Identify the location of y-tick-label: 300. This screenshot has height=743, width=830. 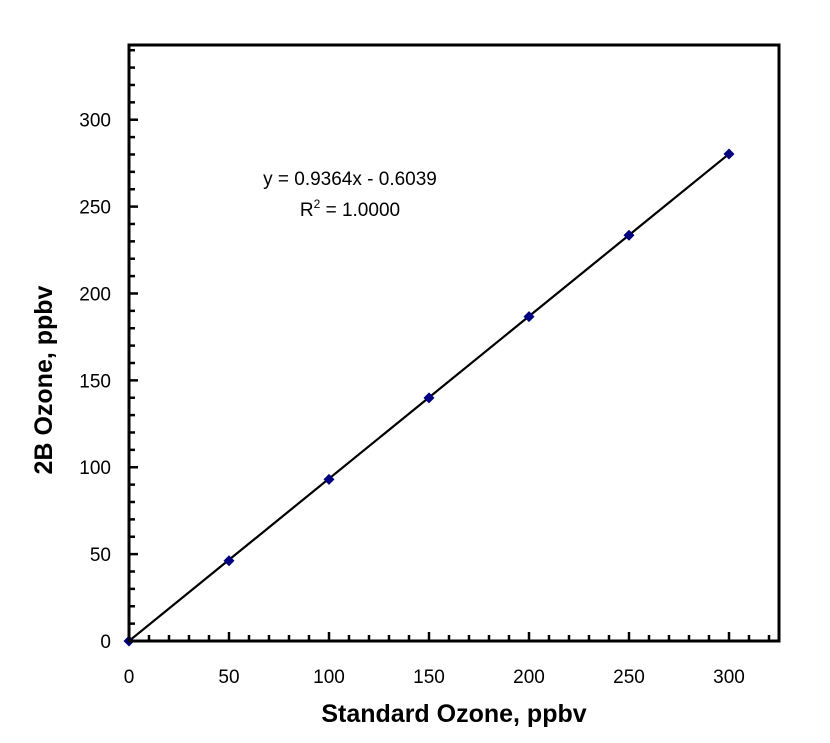
(95, 121).